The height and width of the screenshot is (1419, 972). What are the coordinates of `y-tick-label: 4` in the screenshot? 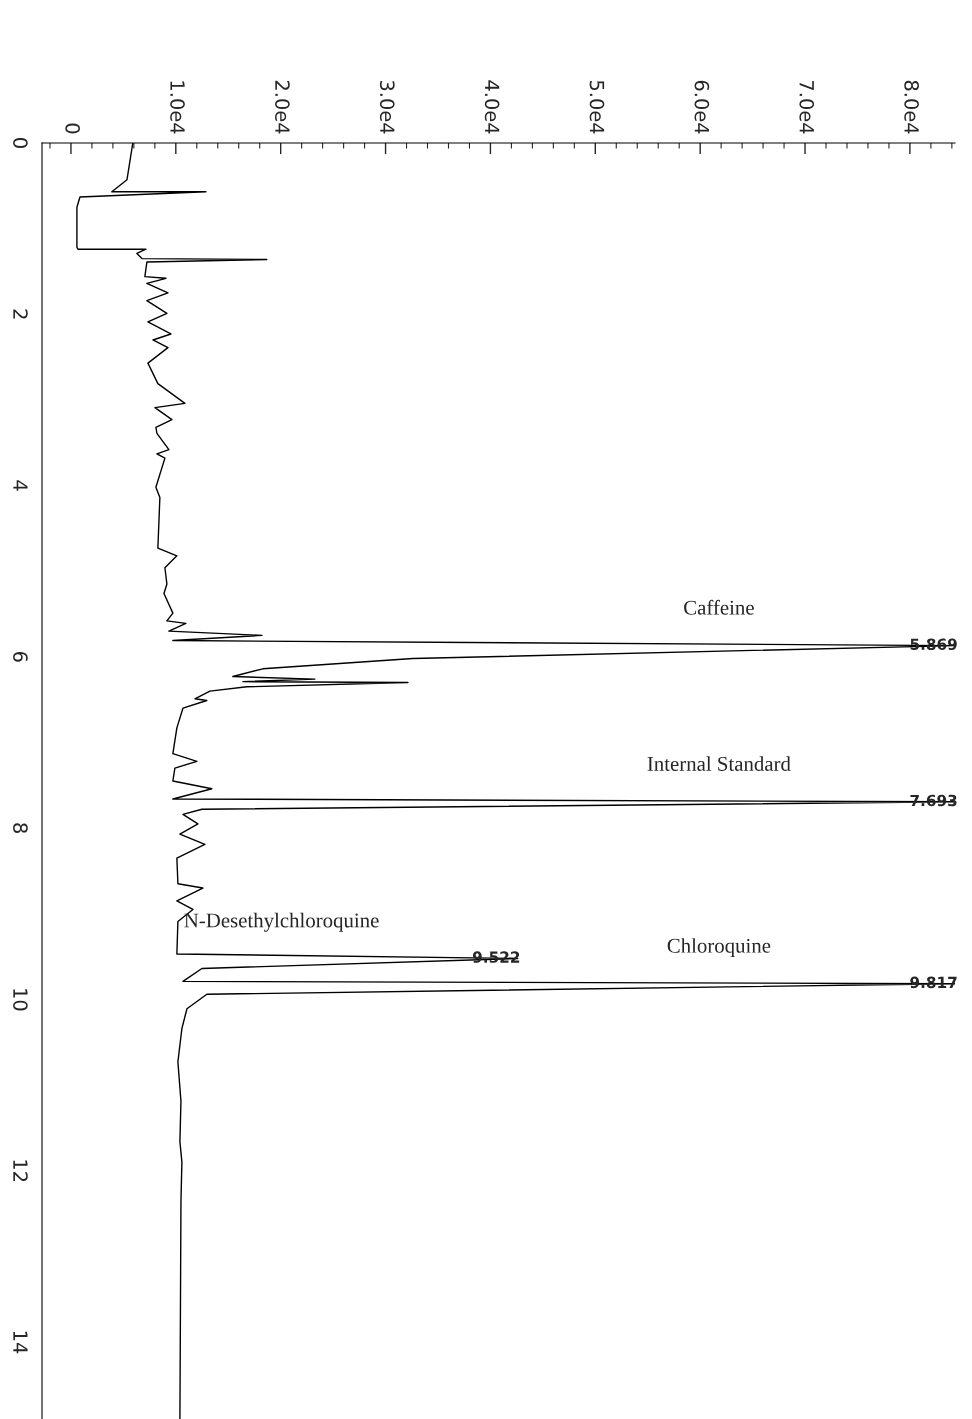 It's located at (20, 485).